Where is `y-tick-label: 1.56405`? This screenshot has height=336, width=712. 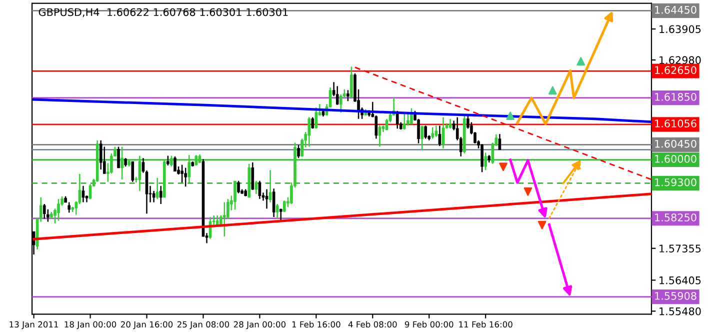 y-tick-label: 1.56405 is located at coordinates (680, 280).